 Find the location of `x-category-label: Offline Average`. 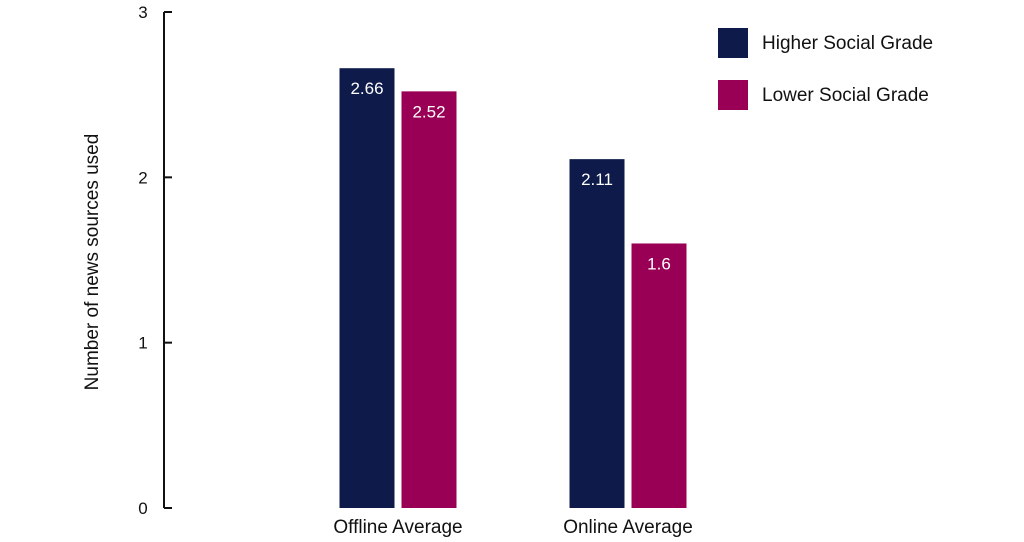

x-category-label: Offline Average is located at coordinates (397, 527).